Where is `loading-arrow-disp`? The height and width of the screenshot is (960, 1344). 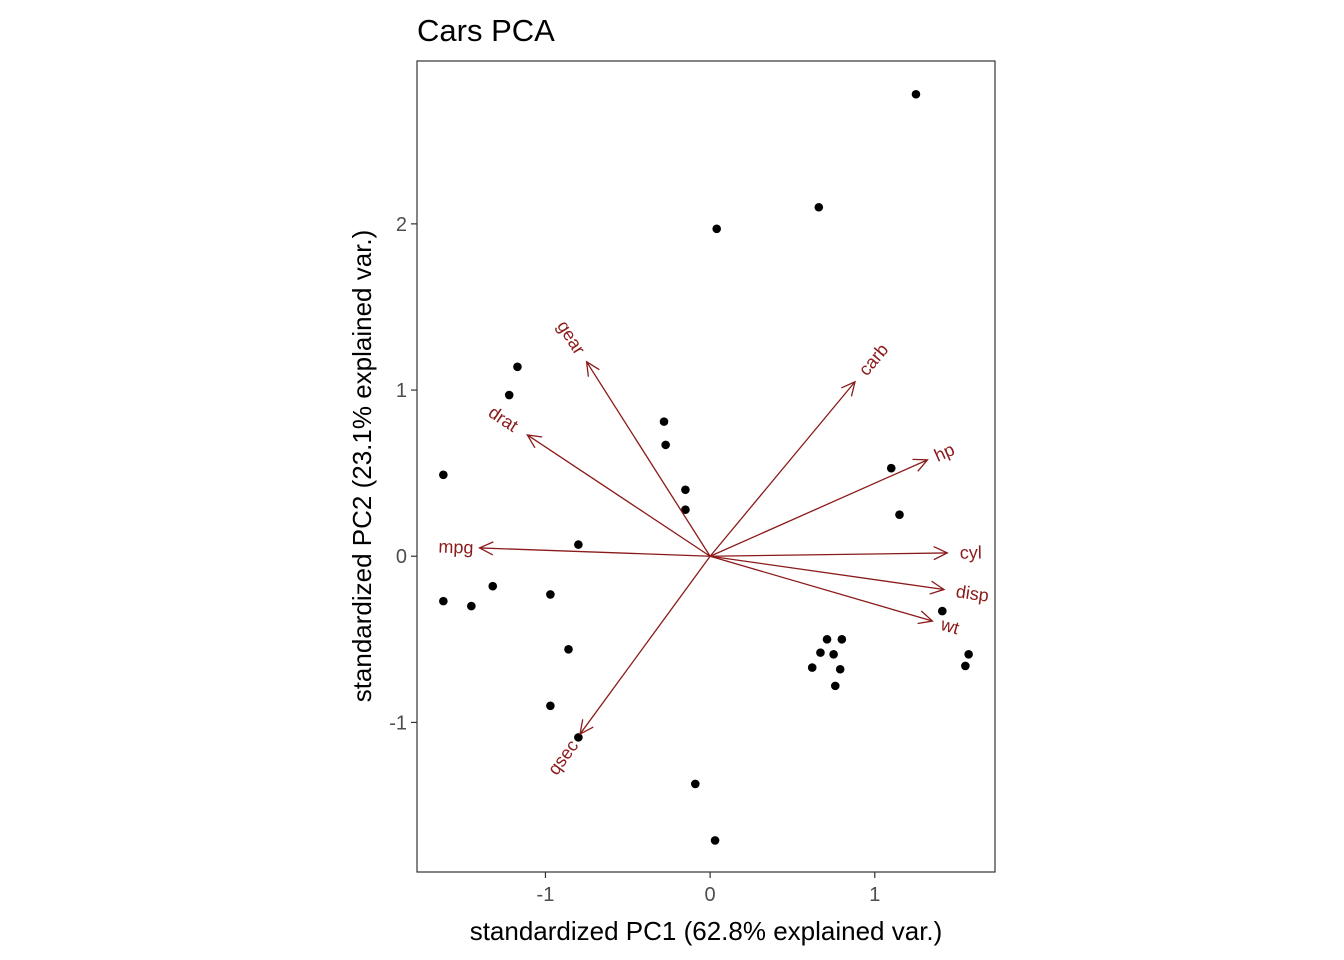
loading-arrow-disp is located at coordinates (827, 573).